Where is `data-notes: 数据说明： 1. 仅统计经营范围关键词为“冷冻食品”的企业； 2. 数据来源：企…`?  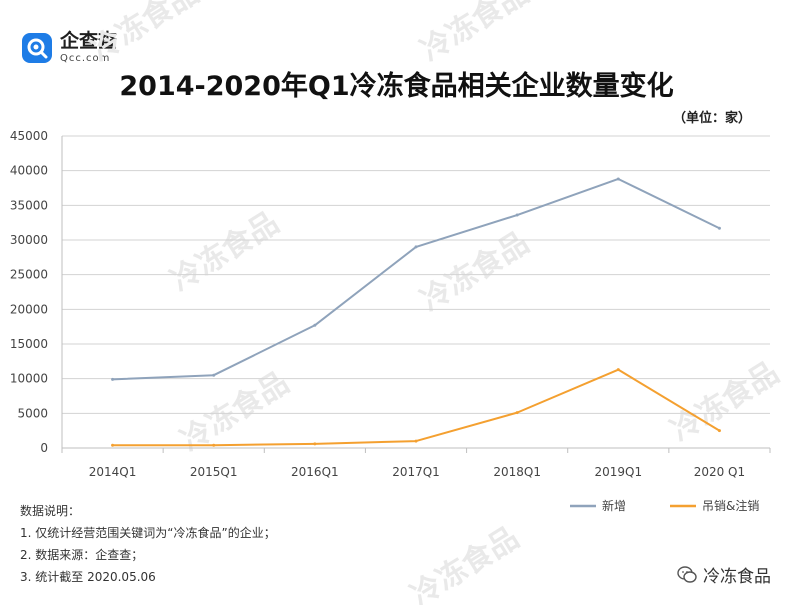
data-notes: 数据说明： 1. 仅统计经营范围关键词为“冷冻食品”的企业； 2. 数据来源：企… is located at coordinates (148, 544).